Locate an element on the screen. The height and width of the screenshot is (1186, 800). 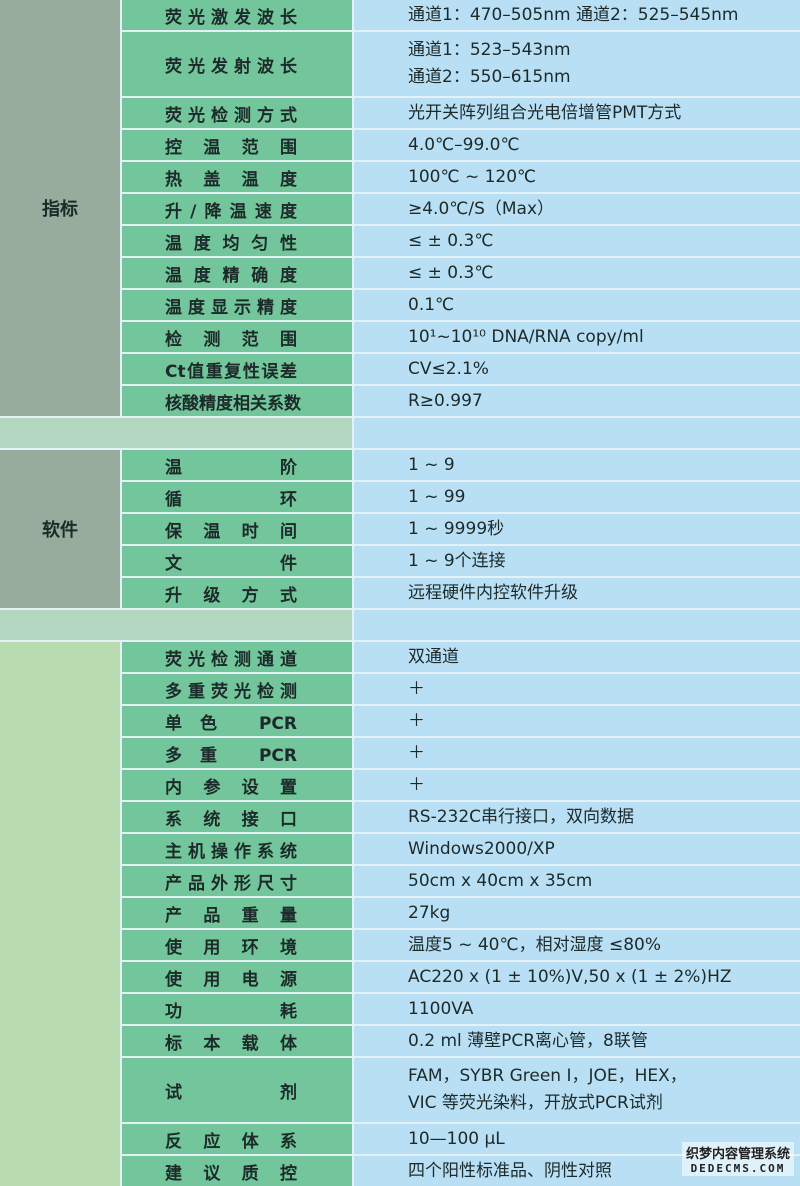
row-value: 4.0℃–99.0℃ is located at coordinates (577, 145).